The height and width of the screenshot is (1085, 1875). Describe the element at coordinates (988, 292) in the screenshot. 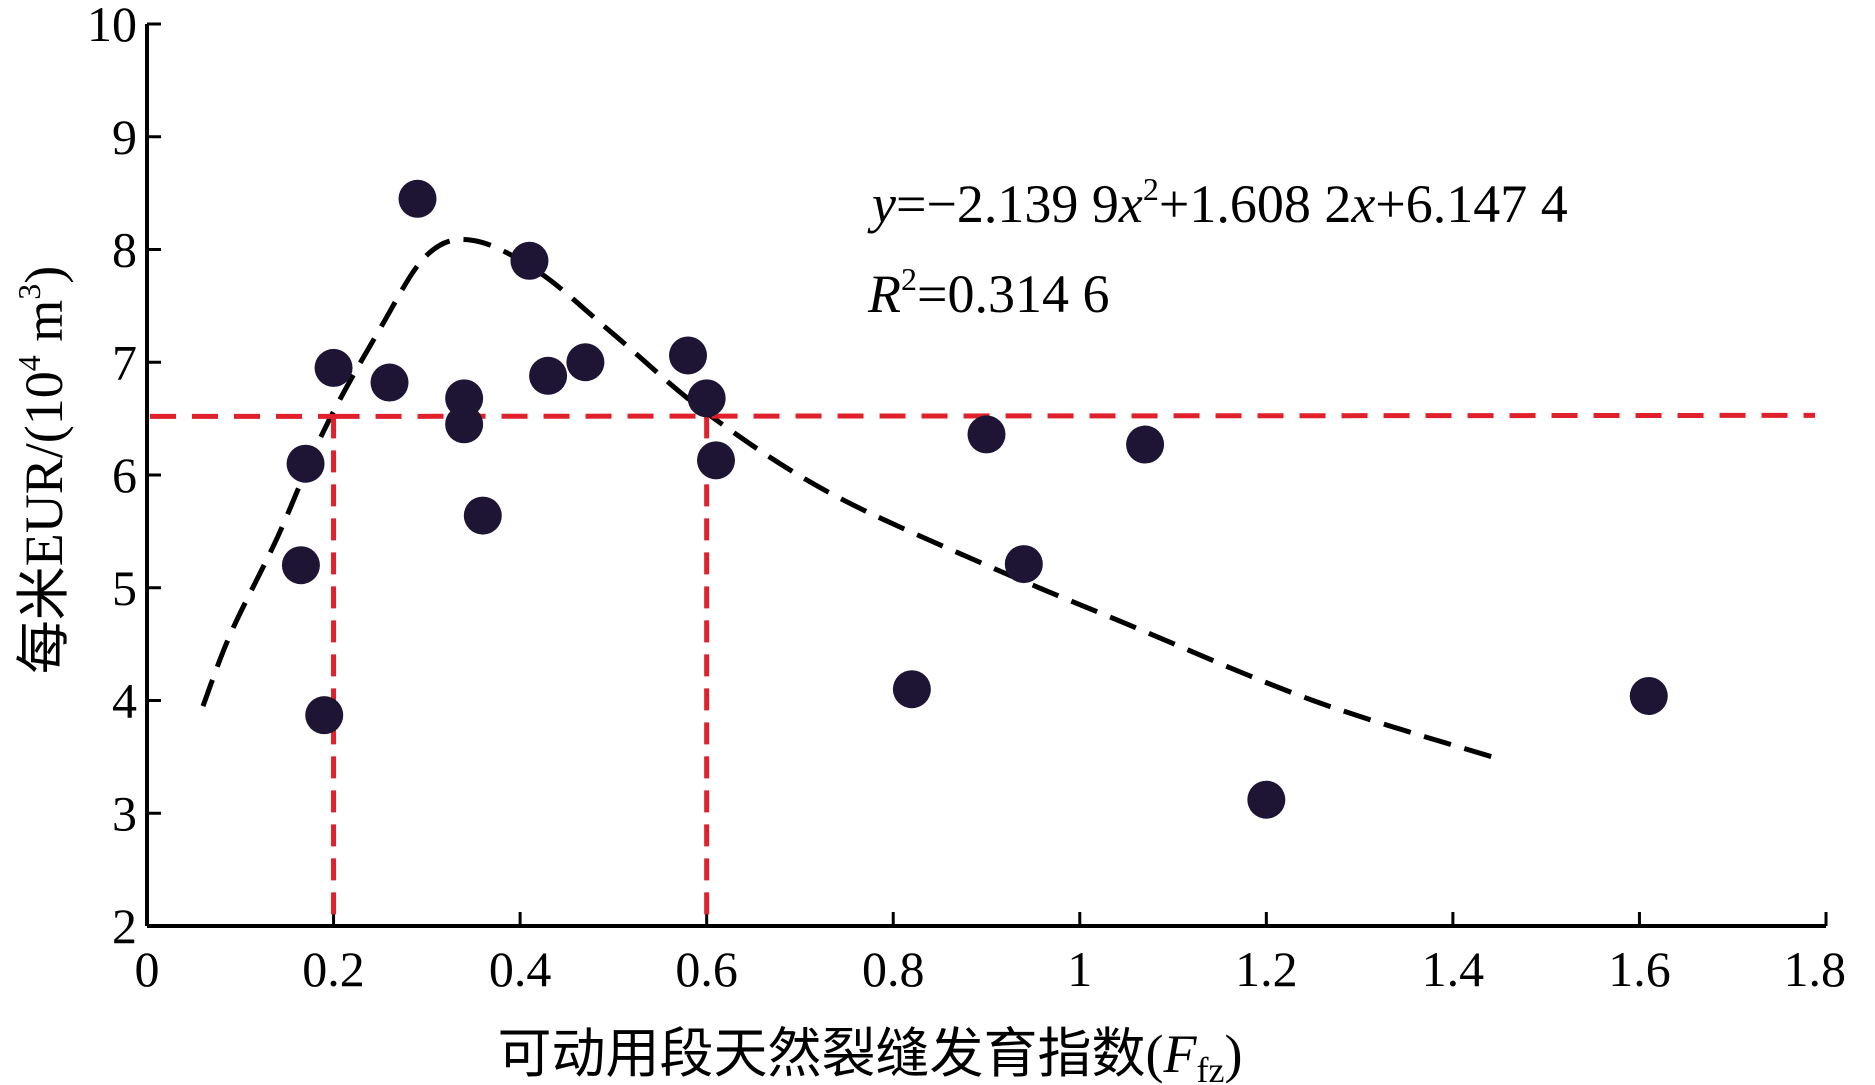

I see `r-squared-label: R2=0.314 6` at that location.